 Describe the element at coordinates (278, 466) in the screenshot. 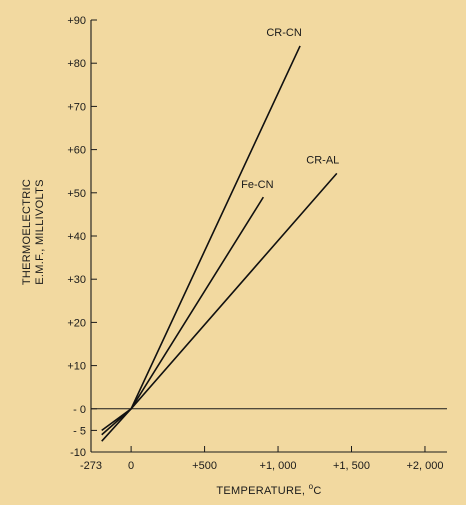

I see `x-tick-label: +1, 000` at that location.